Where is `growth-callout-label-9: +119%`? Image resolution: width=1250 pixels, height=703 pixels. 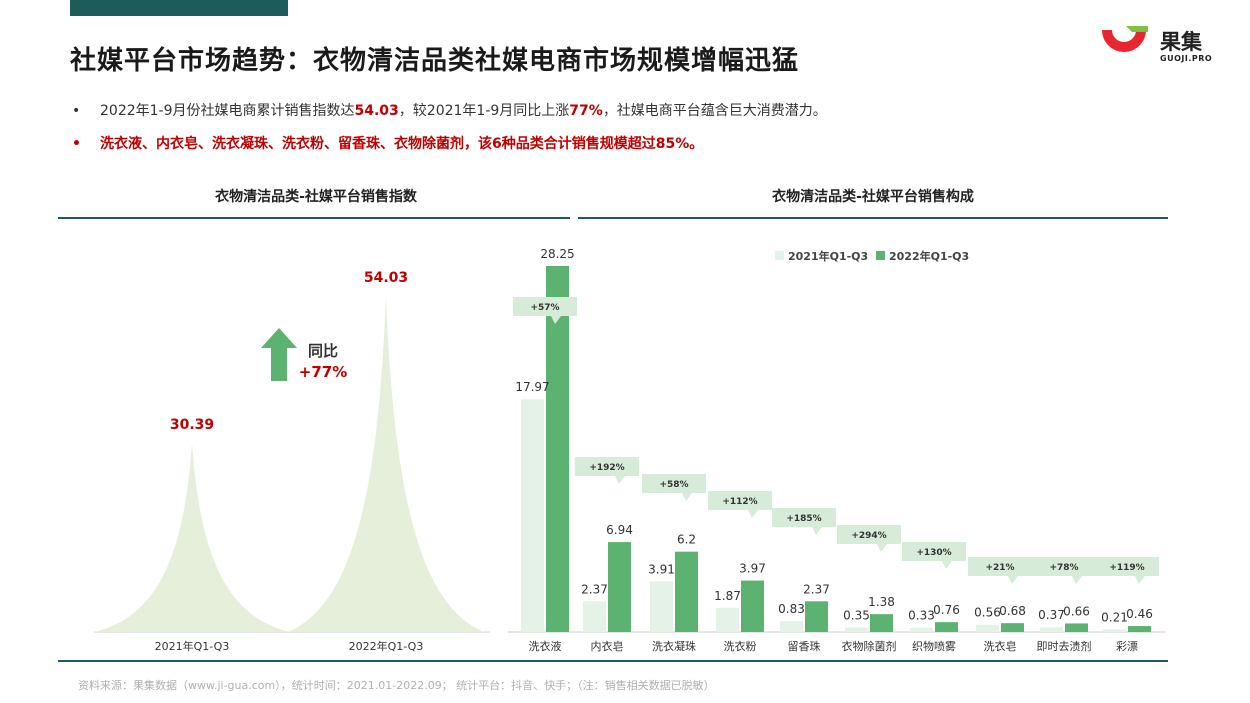 growth-callout-label-9: +119% is located at coordinates (1126, 568).